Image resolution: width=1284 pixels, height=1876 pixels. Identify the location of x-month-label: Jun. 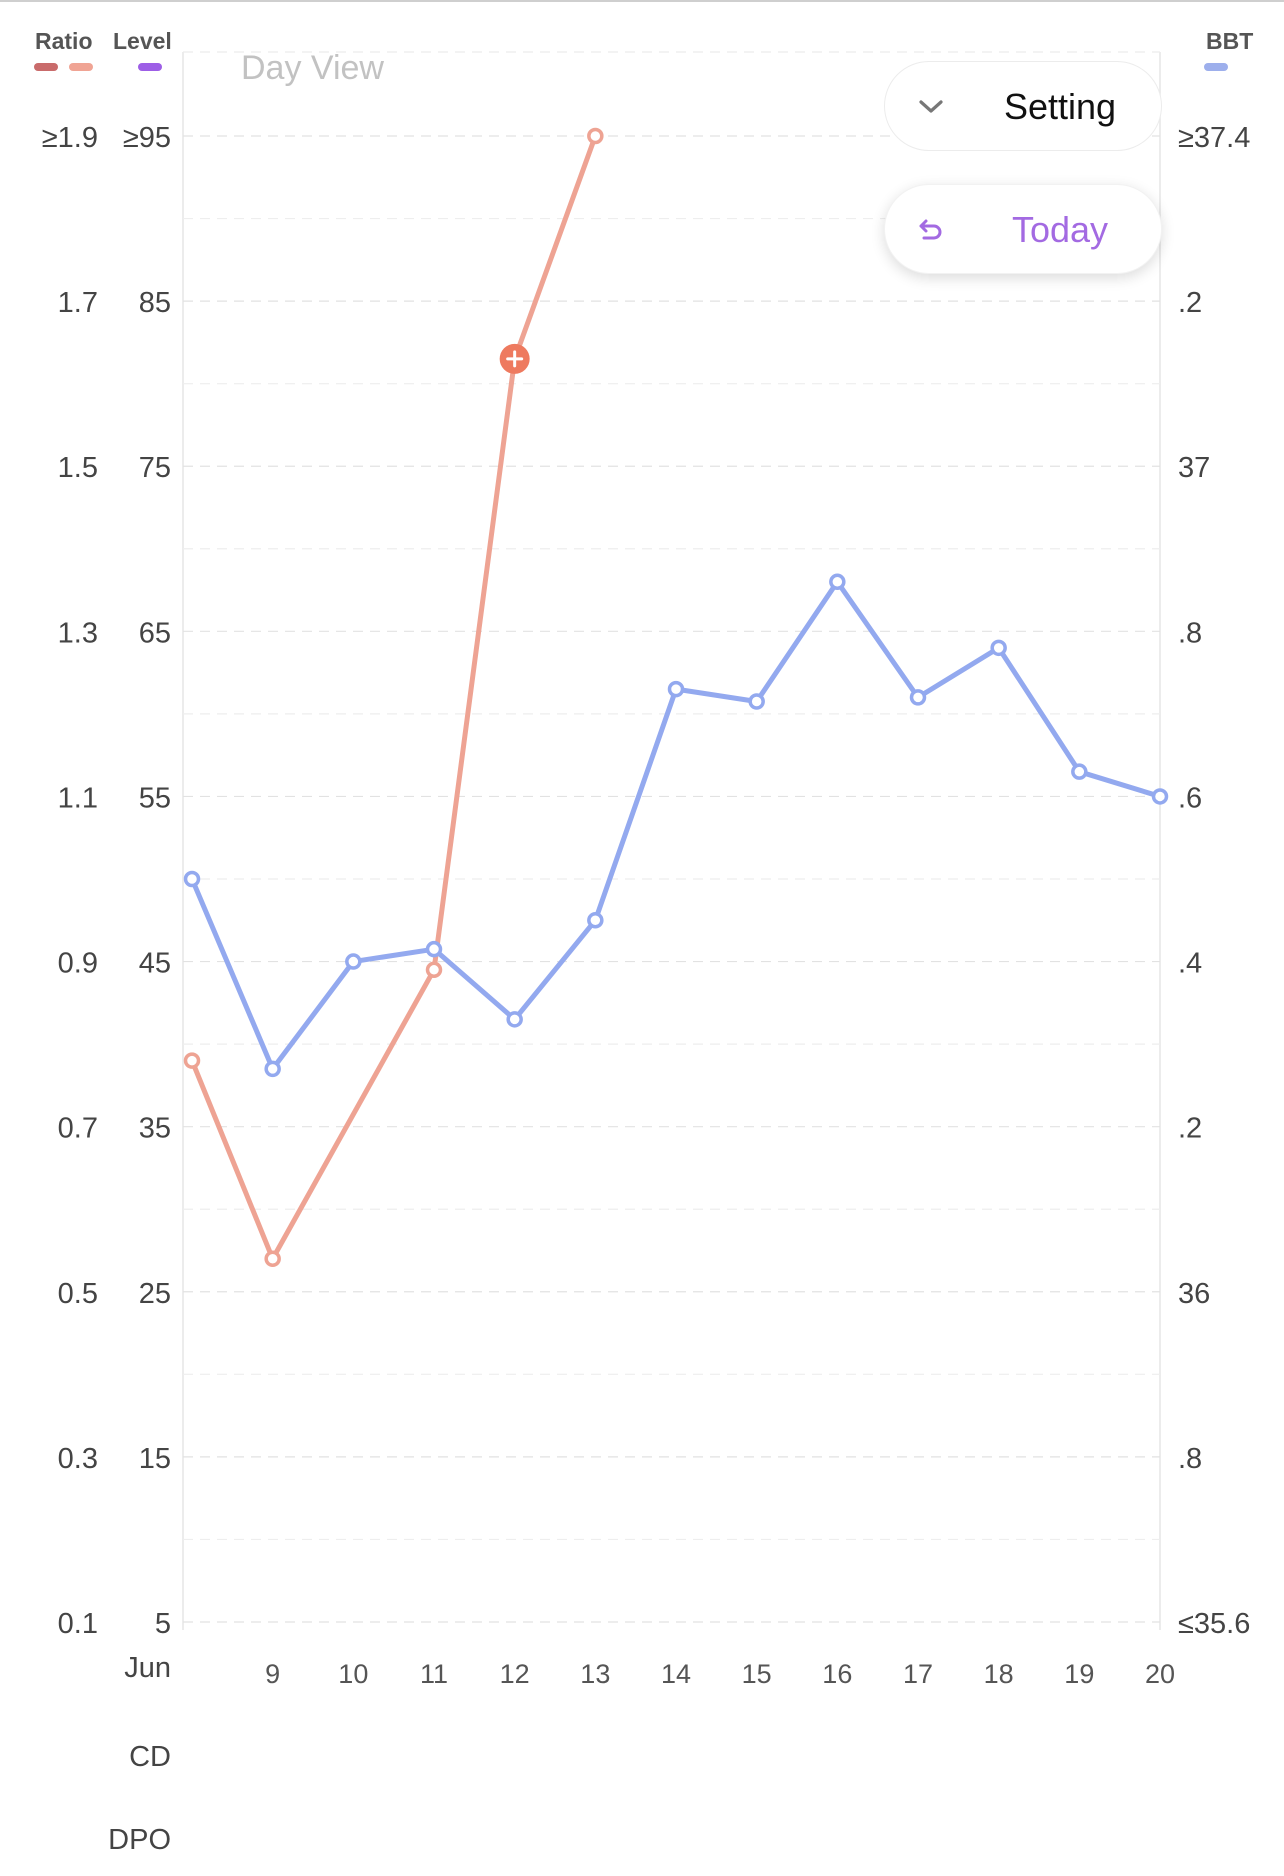
(147, 1668).